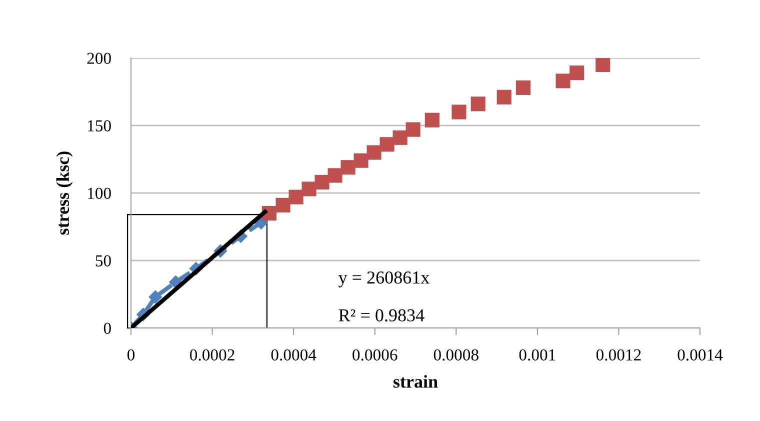 The width and height of the screenshot is (760, 421). Describe the element at coordinates (212, 355) in the screenshot. I see `x-tick-label: 0.0002` at that location.